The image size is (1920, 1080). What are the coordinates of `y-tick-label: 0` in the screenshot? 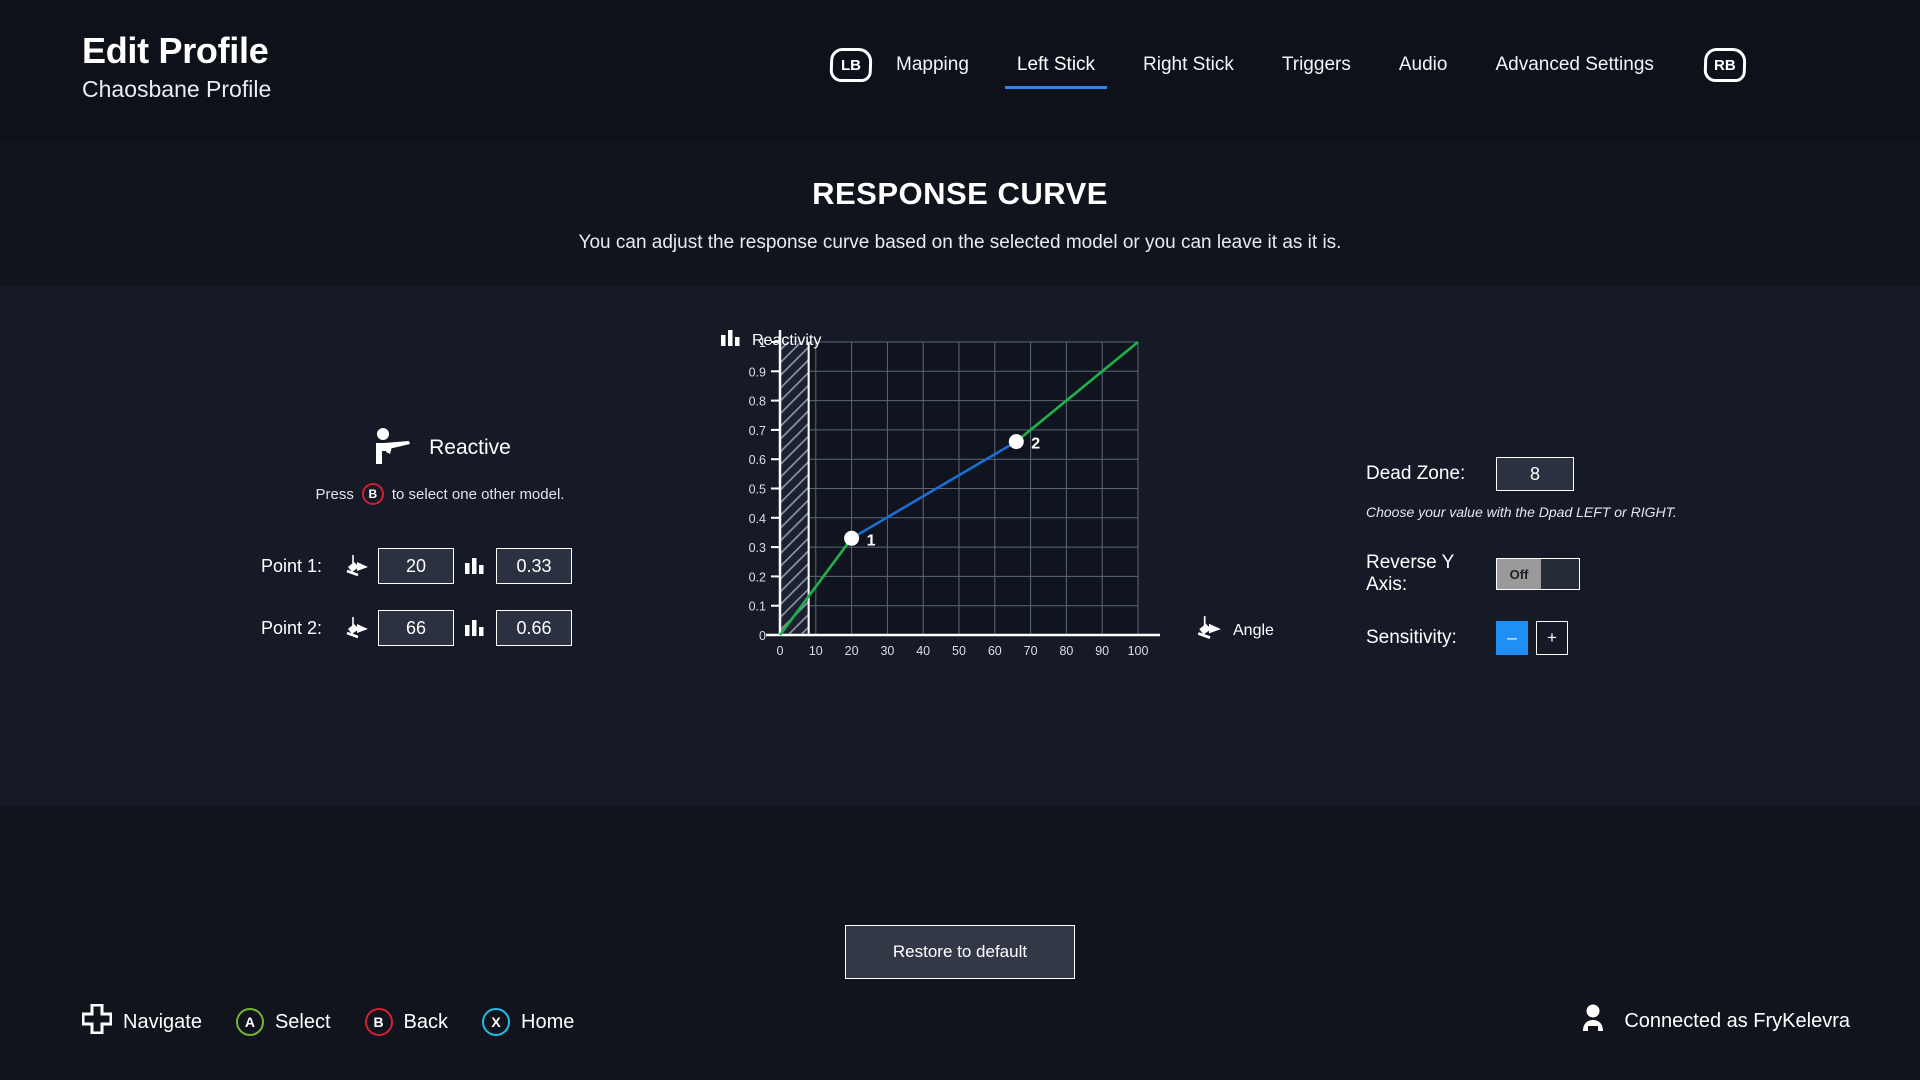 It's located at (762, 636).